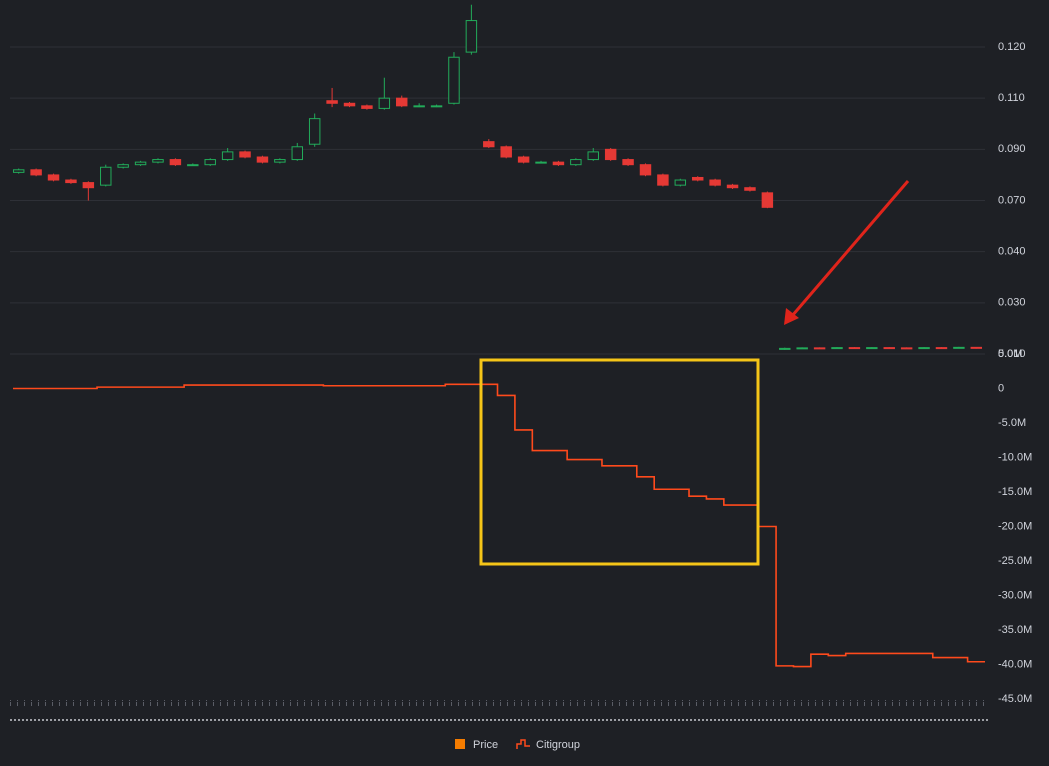 This screenshot has width=1049, height=766. Describe the element at coordinates (1001, 388) in the screenshot. I see `y-tick-label: 0` at that location.